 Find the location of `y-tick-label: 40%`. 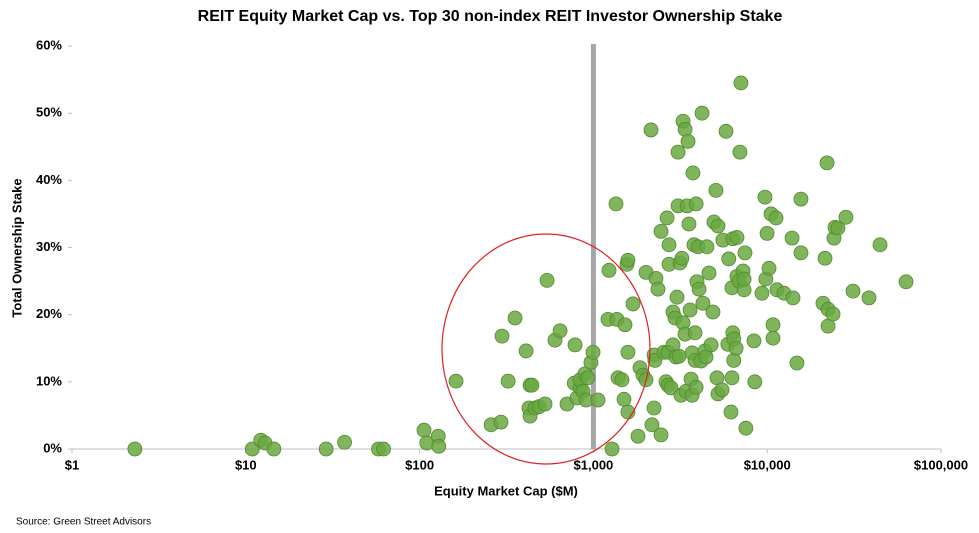

y-tick-label: 40% is located at coordinates (49, 179).